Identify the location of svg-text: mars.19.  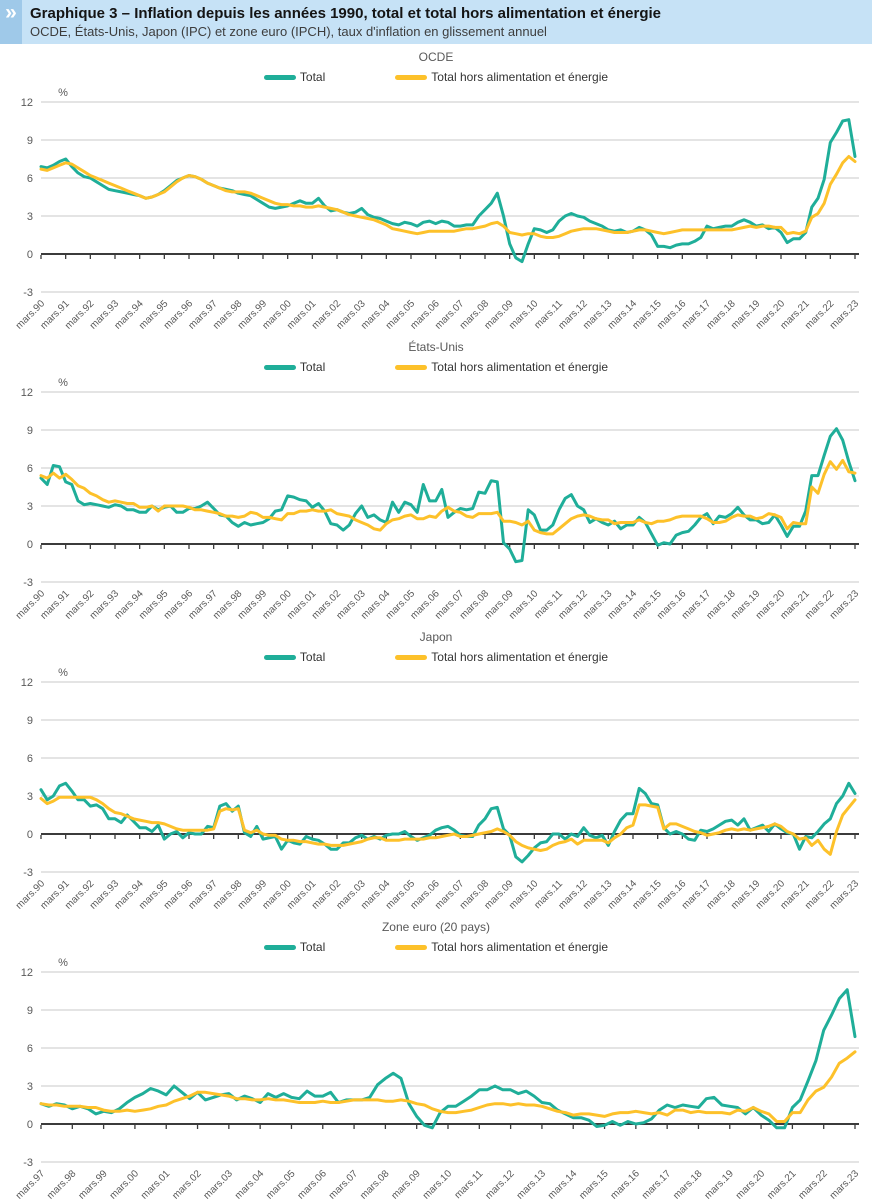
(720, 1184).